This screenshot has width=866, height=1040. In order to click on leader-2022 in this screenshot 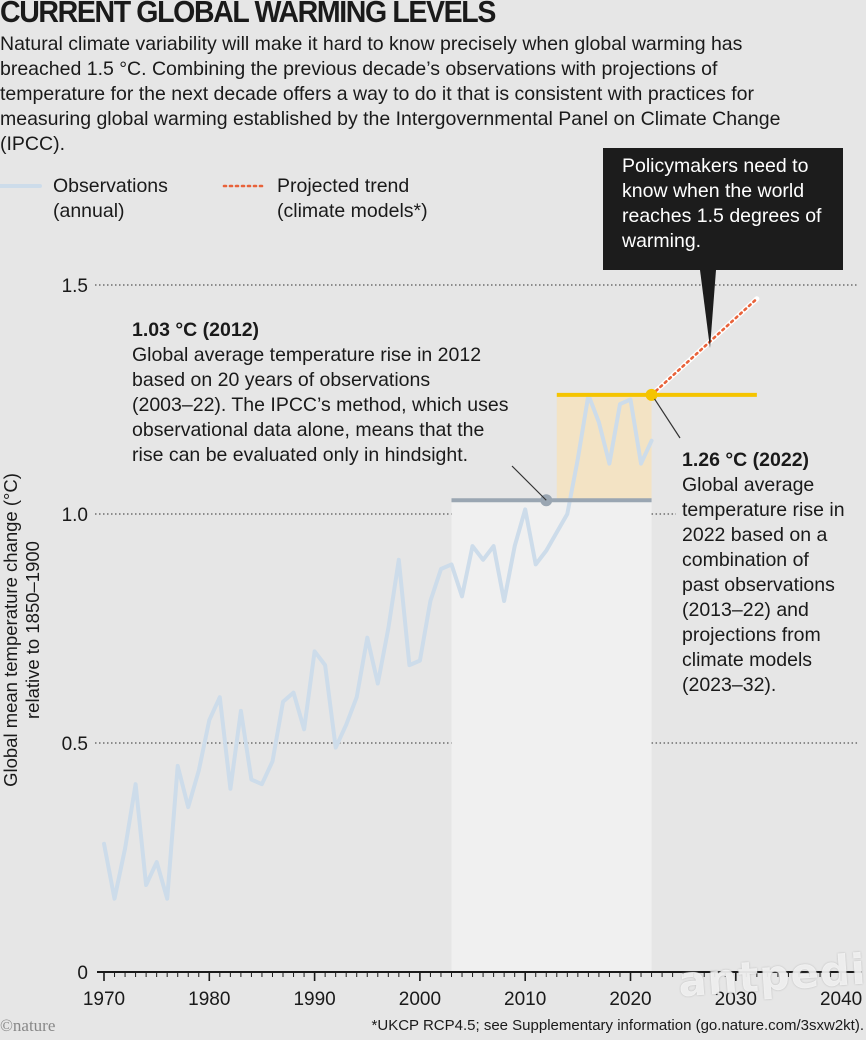, I will do `click(667, 418)`.